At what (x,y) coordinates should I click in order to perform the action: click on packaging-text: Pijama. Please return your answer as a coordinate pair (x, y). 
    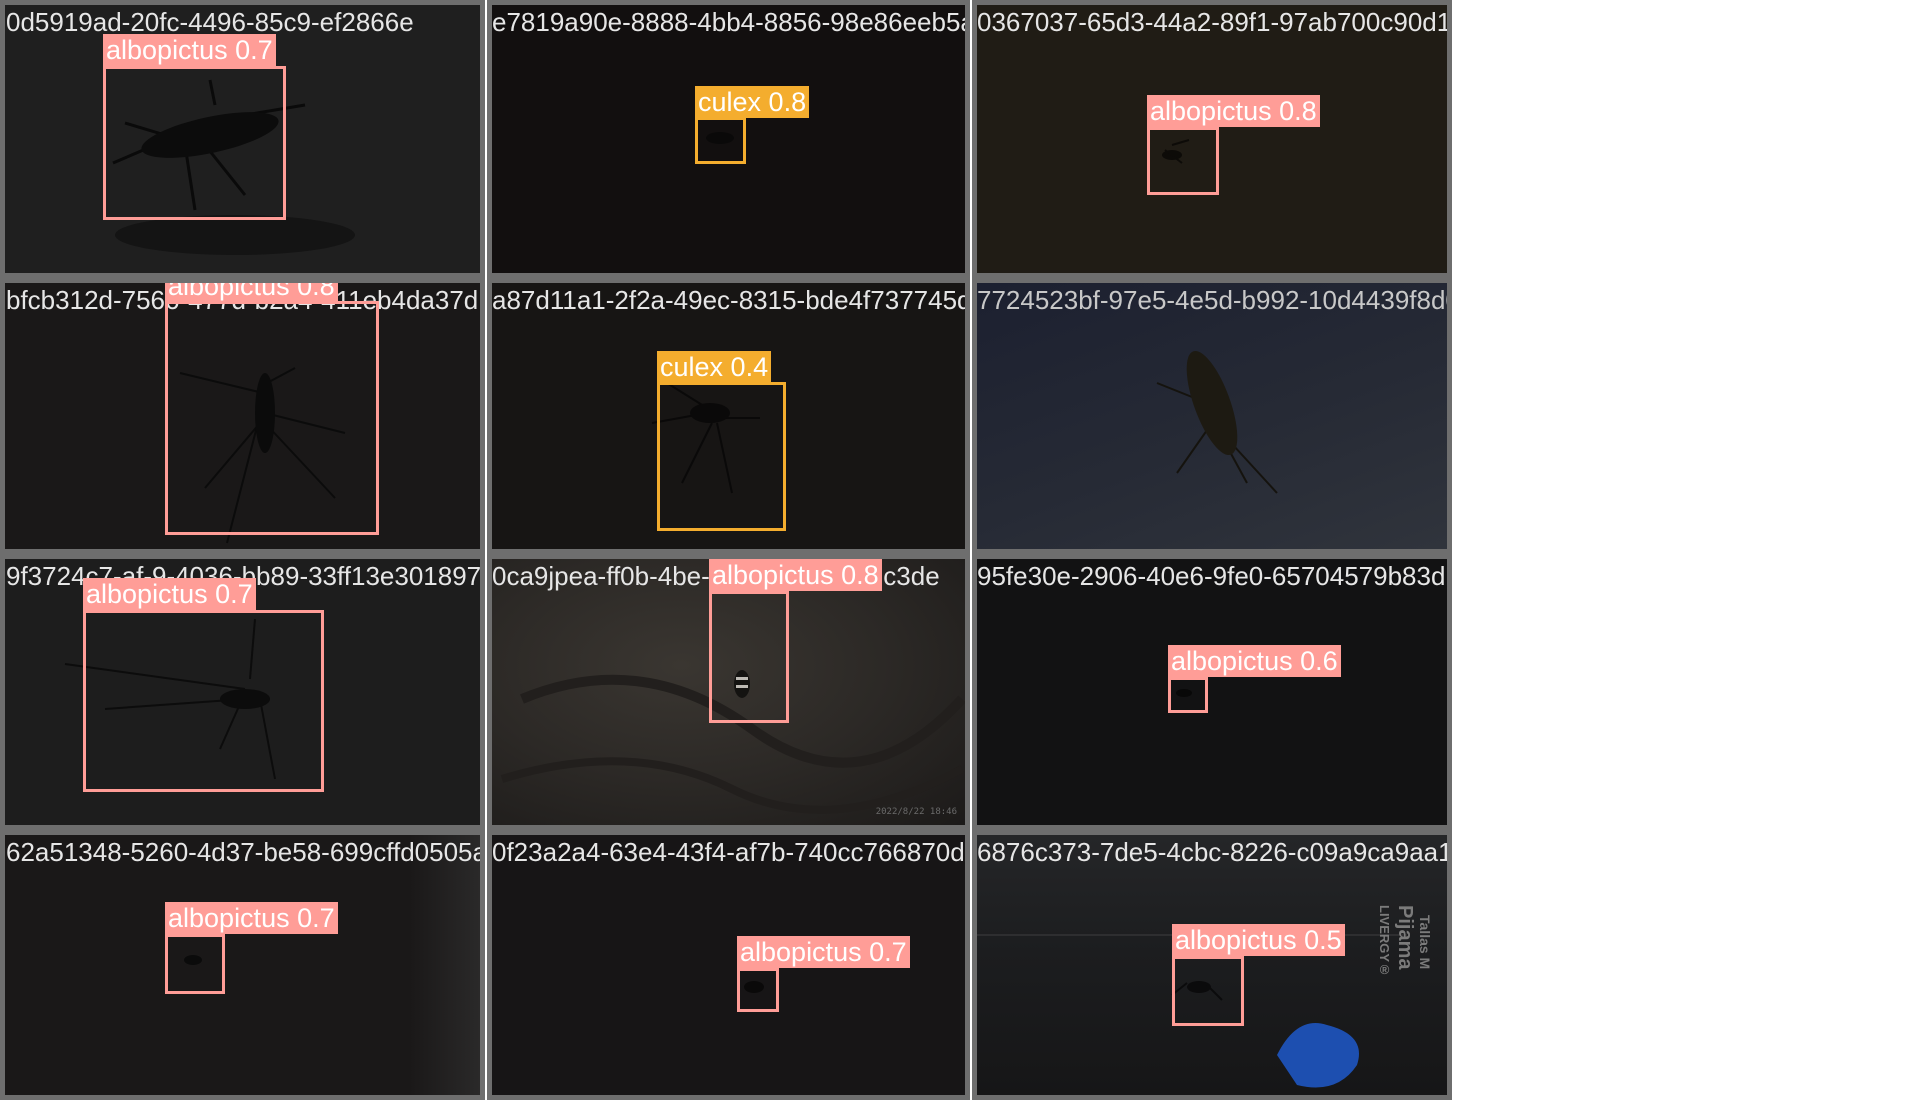
    Looking at the image, I should click on (1405, 937).